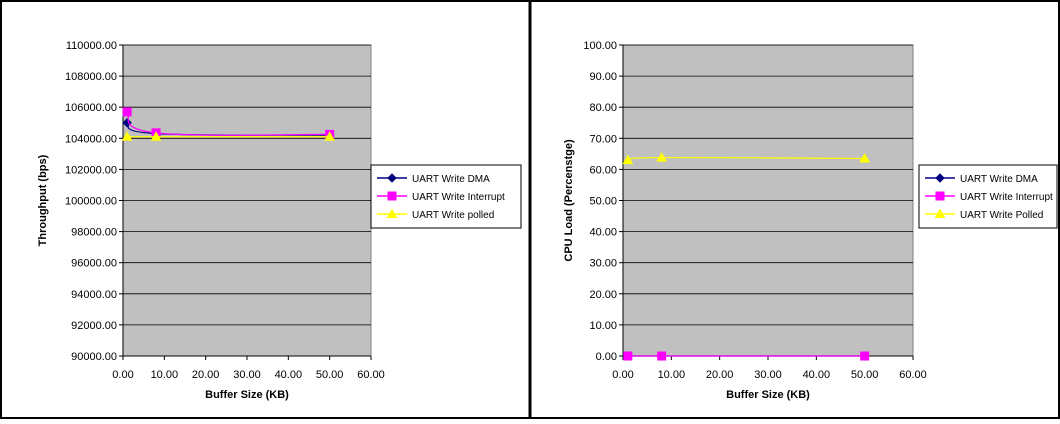  I want to click on y-tick-label: 104000.00, so click(91, 139).